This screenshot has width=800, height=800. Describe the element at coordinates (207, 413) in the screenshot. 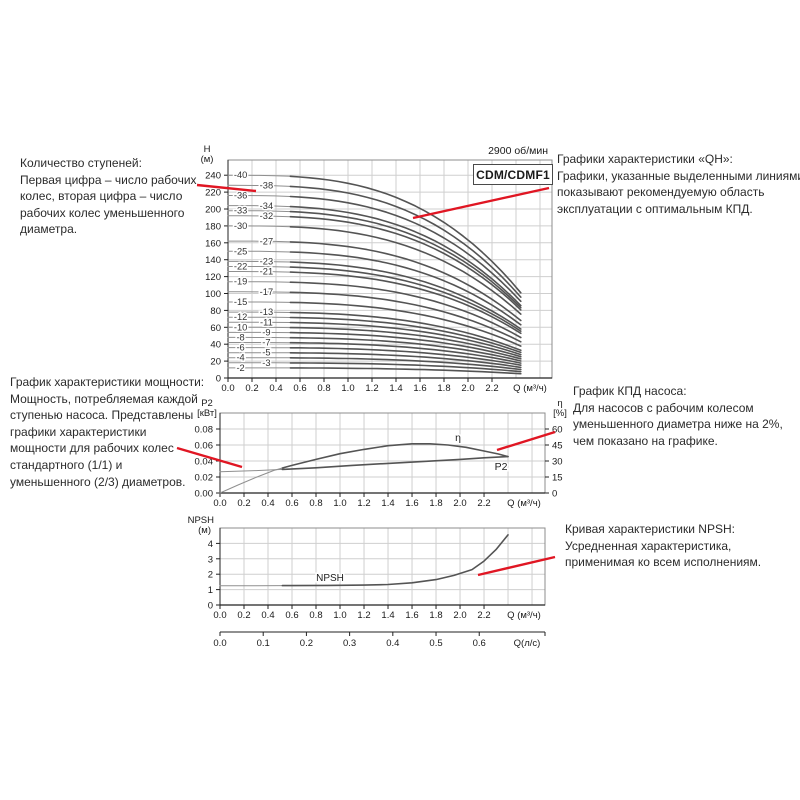

I see `svg-text: [кВт]` at that location.